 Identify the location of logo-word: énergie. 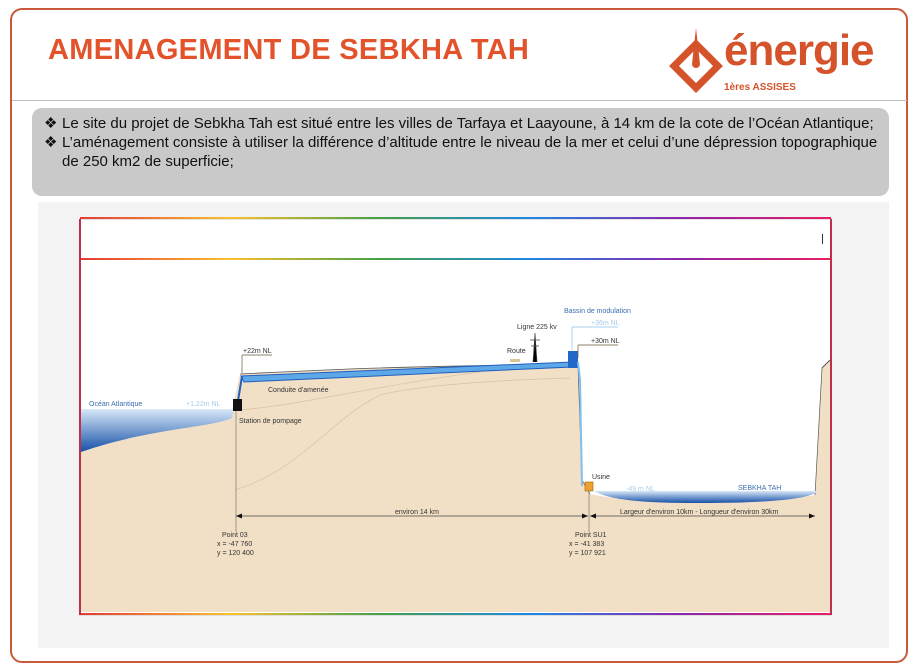
(799, 50).